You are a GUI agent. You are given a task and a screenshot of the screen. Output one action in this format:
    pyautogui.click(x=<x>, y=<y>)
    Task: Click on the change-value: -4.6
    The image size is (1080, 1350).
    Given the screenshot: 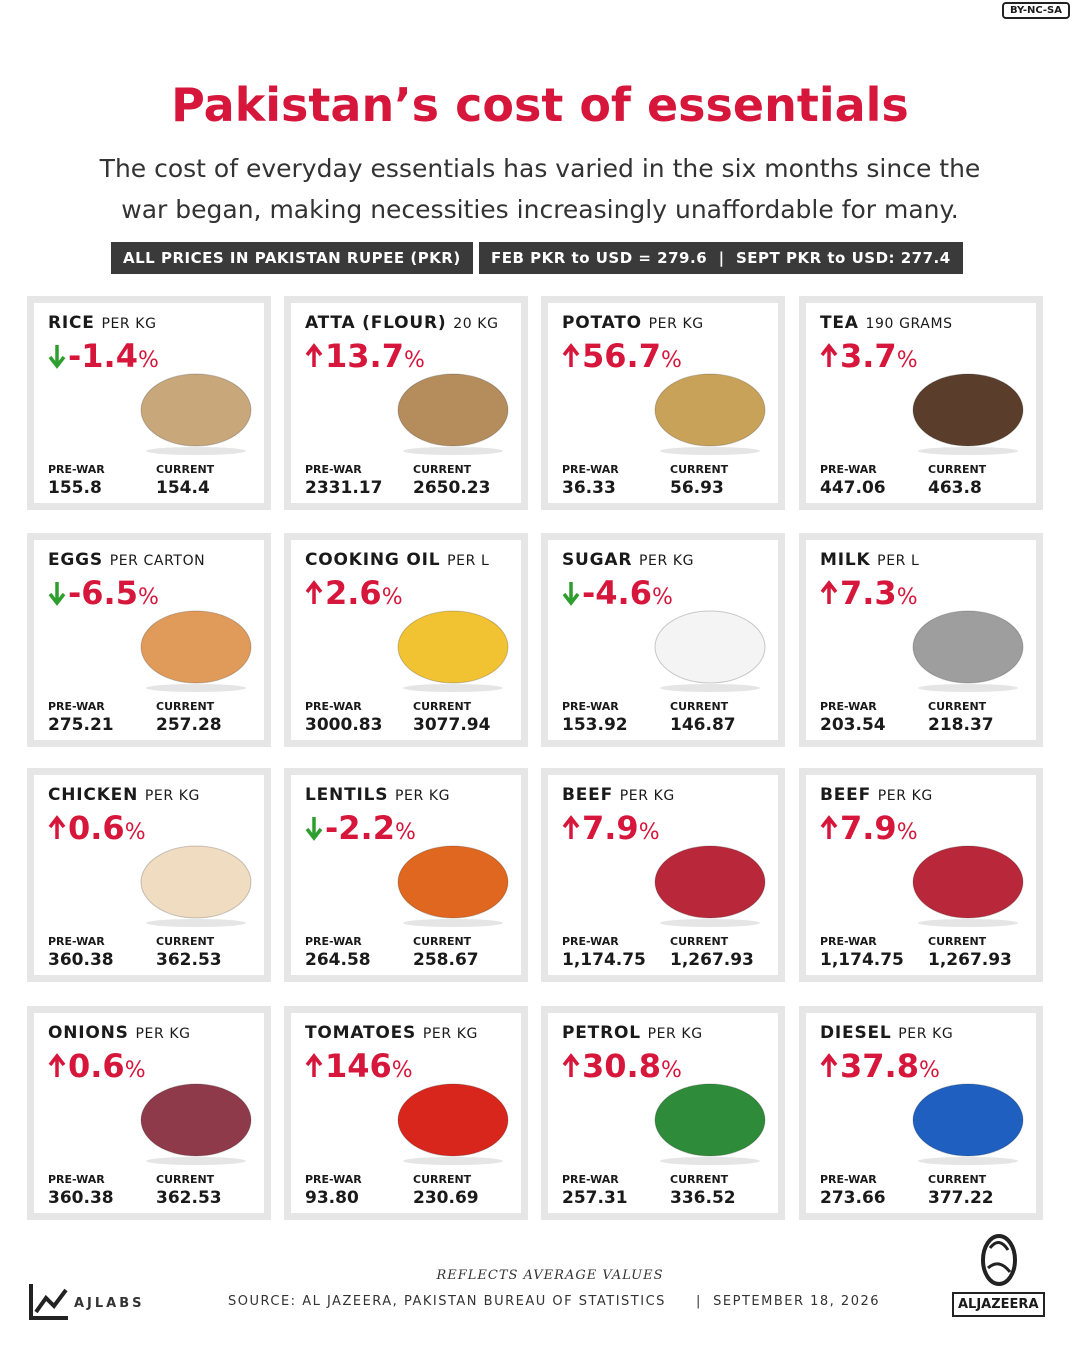 What is the action you would take?
    pyautogui.click(x=617, y=593)
    